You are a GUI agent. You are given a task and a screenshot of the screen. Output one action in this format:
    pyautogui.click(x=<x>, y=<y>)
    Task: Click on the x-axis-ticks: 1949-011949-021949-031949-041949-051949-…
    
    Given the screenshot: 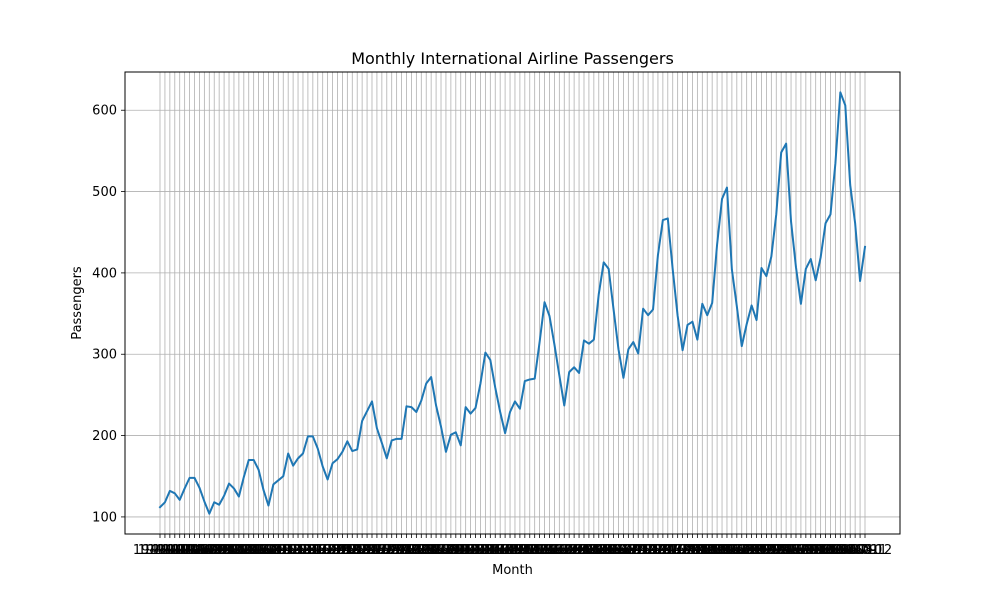 What is the action you would take?
    pyautogui.click(x=512, y=546)
    